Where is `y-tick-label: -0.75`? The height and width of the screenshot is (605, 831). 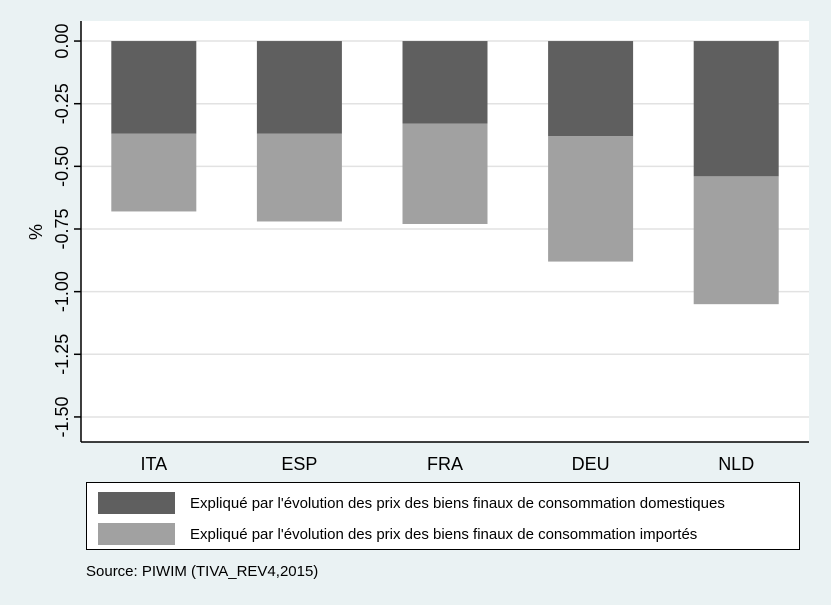
y-tick-label: -0.75 is located at coordinates (62, 228).